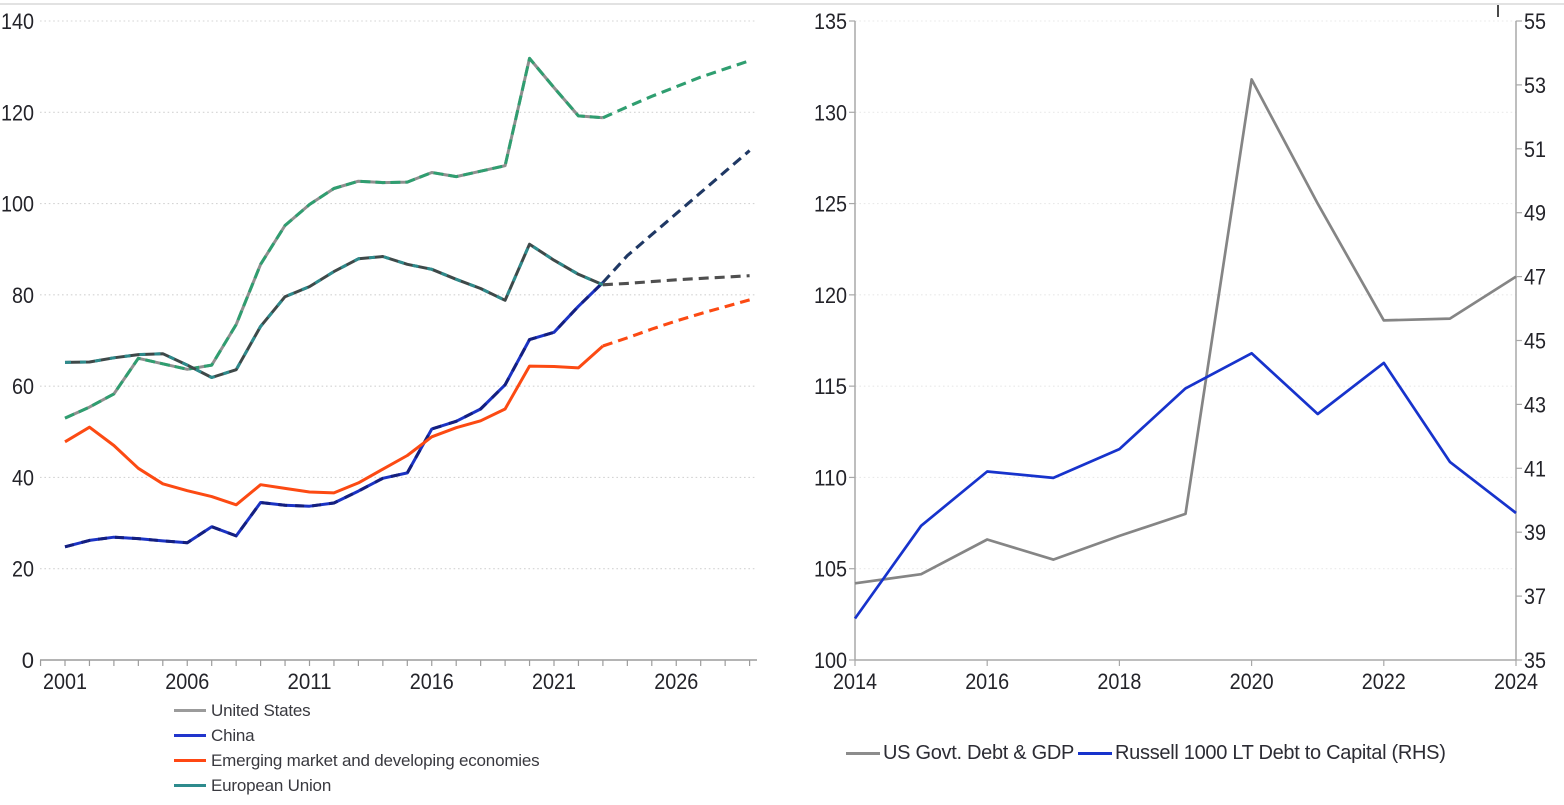 The image size is (1564, 805). I want to click on legend-label: United States, so click(261, 710).